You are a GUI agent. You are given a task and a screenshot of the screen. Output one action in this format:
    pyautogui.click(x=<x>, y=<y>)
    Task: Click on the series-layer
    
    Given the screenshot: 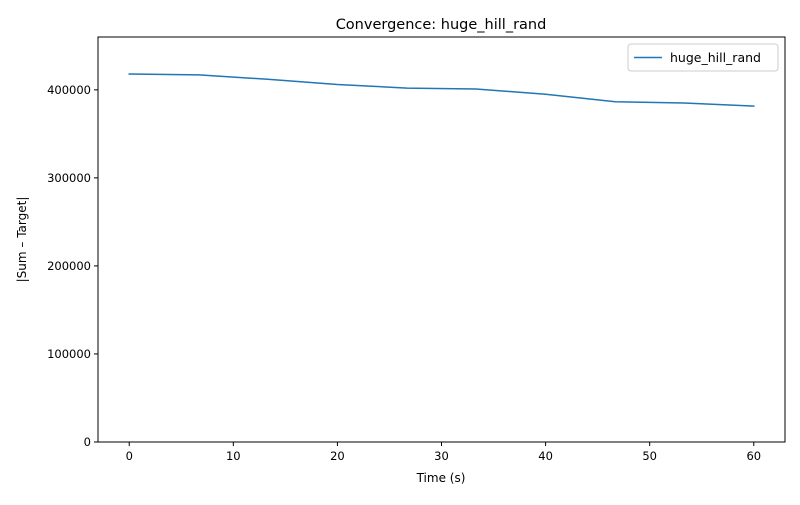 What is the action you would take?
    pyautogui.click(x=441, y=90)
    